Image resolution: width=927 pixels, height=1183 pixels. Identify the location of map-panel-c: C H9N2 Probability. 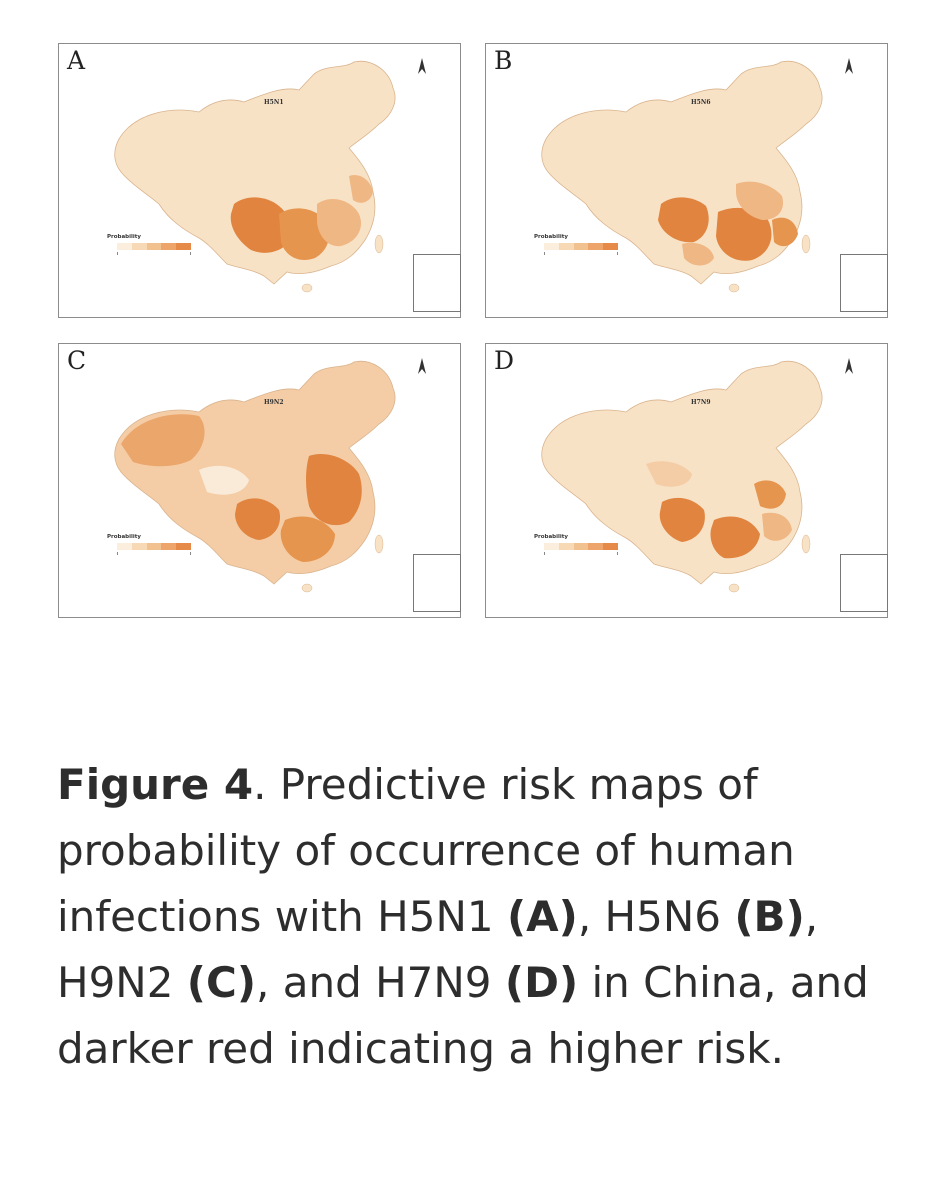
(259, 480).